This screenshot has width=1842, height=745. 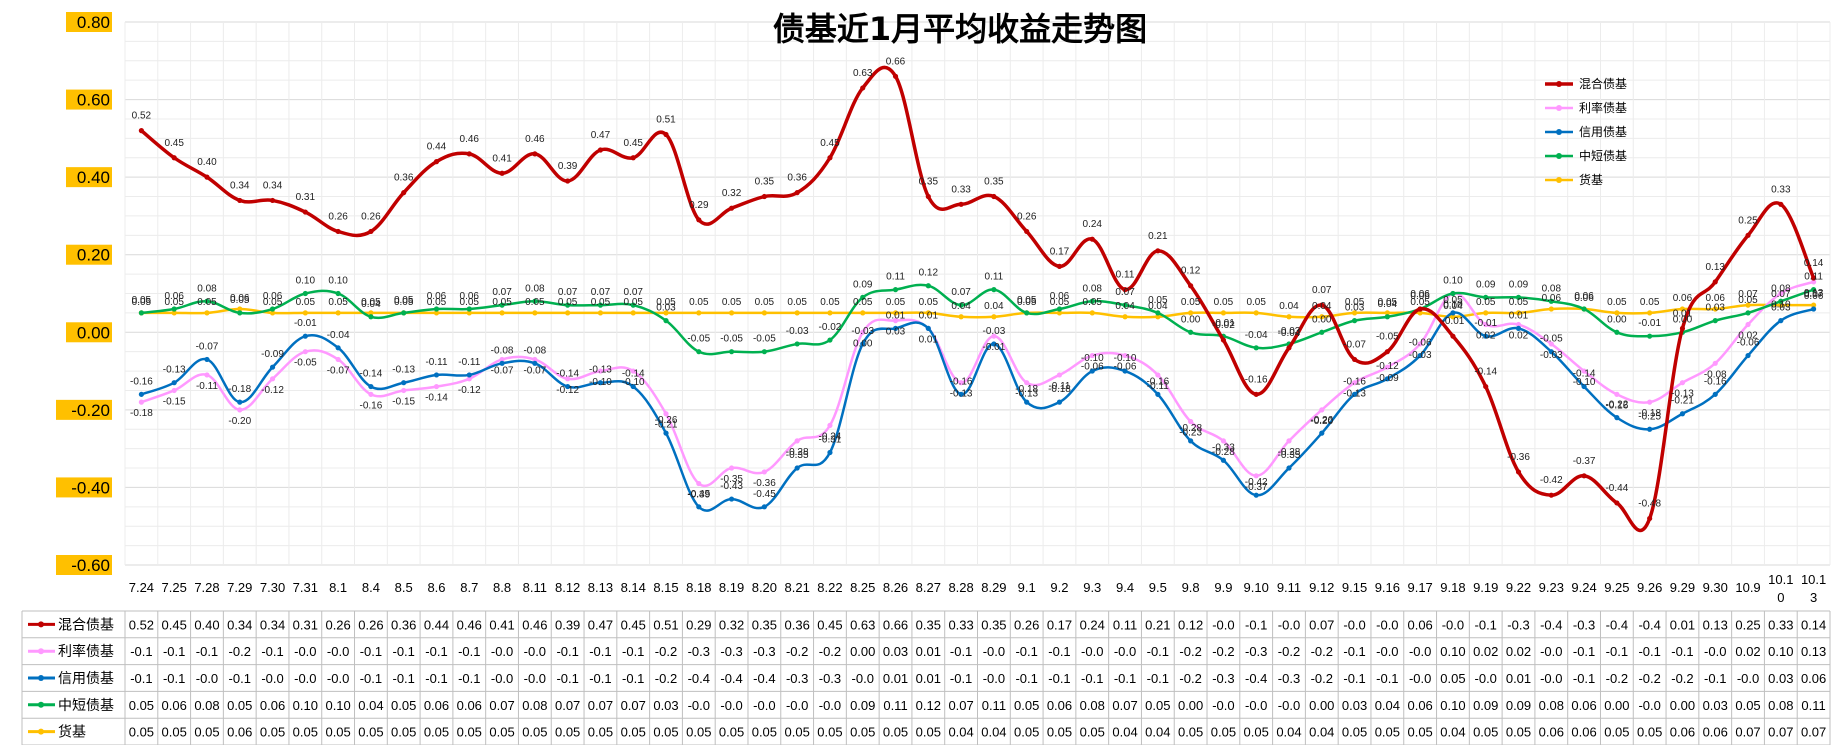 What do you see at coordinates (1387, 378) in the screenshot?
I see `data-label: -0.09` at bounding box center [1387, 378].